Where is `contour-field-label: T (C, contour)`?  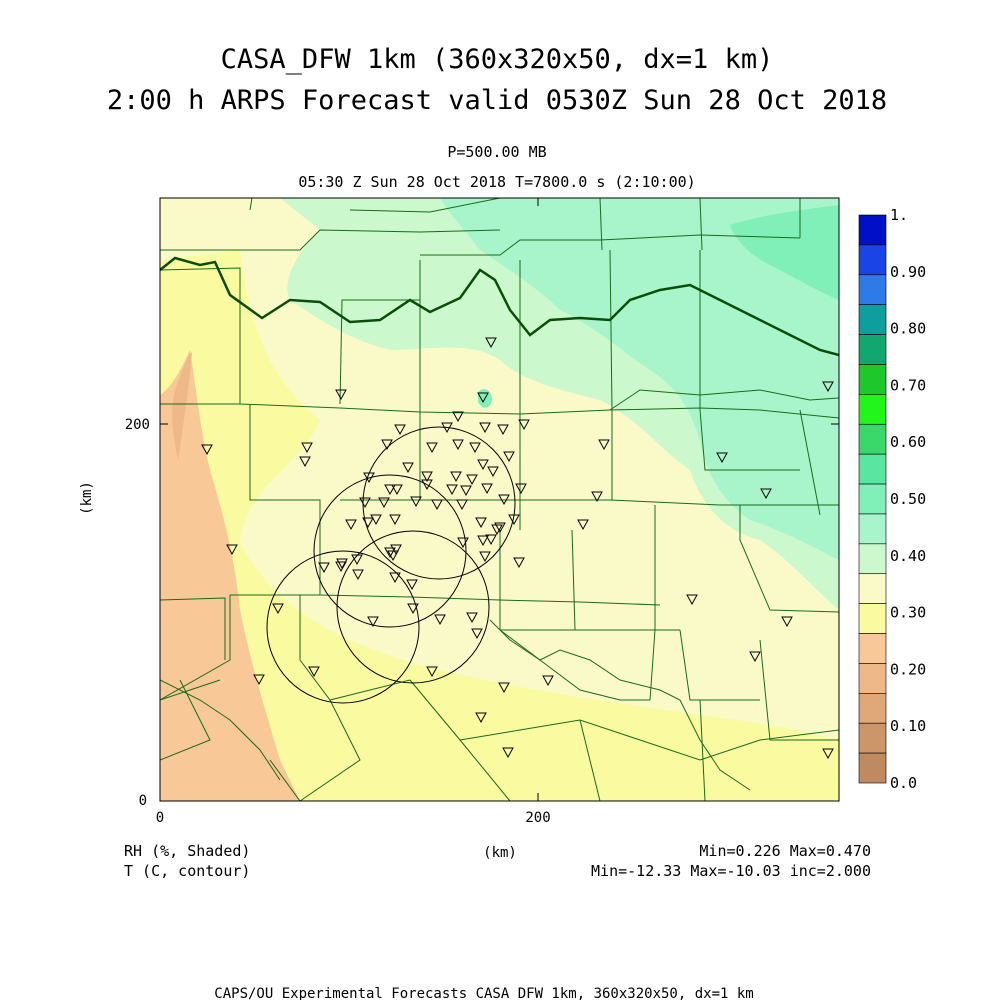 contour-field-label: T (C, contour) is located at coordinates (187, 871).